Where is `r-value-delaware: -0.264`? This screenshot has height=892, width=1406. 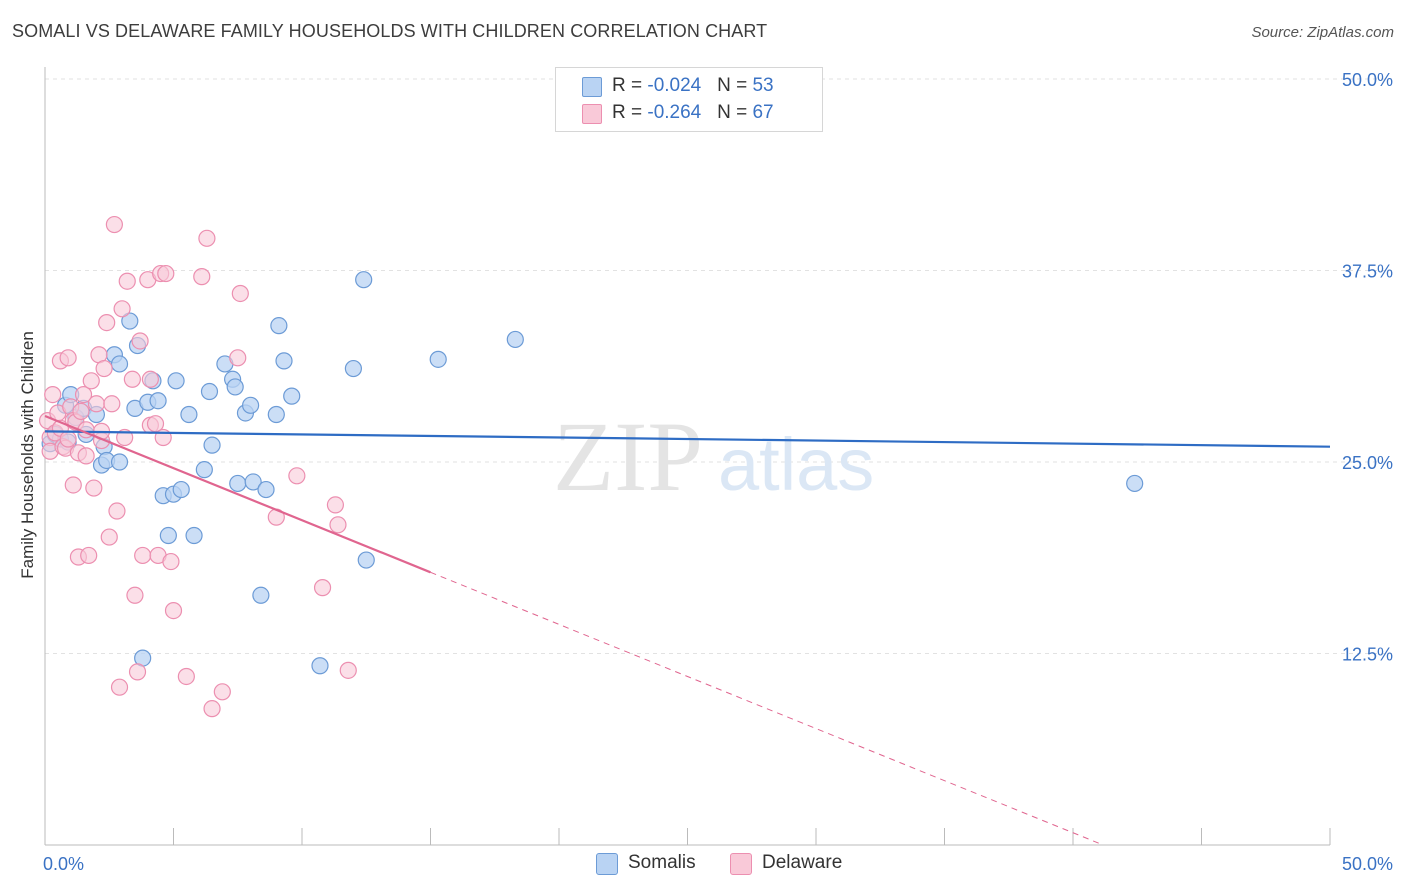
r-value-delaware: -0.264 is located at coordinates (674, 112).